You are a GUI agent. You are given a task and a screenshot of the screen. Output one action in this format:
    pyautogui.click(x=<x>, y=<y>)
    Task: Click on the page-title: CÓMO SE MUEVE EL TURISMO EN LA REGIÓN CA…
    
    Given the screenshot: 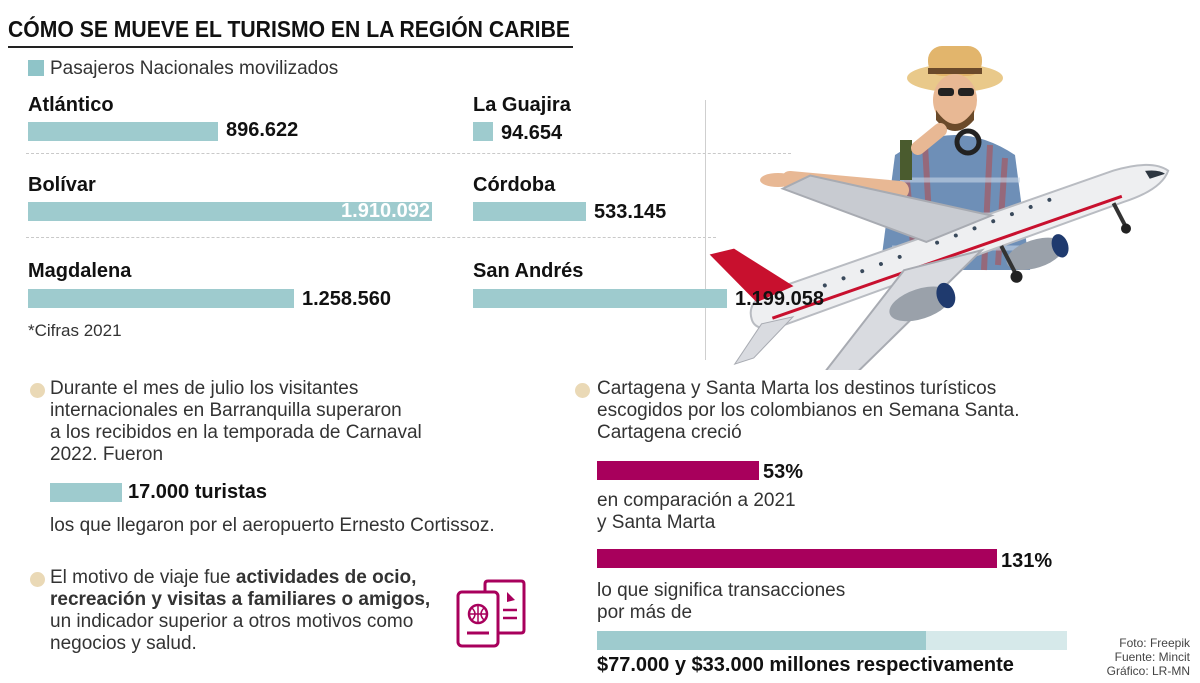 What is the action you would take?
    pyautogui.click(x=289, y=29)
    